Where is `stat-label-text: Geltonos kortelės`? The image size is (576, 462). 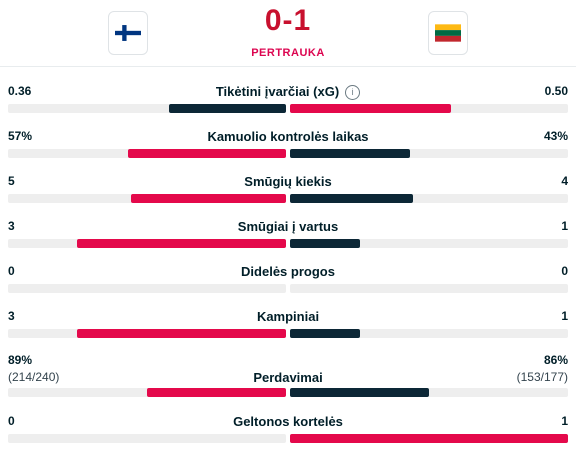
stat-label-text: Geltonos kortelės is located at coordinates (288, 421).